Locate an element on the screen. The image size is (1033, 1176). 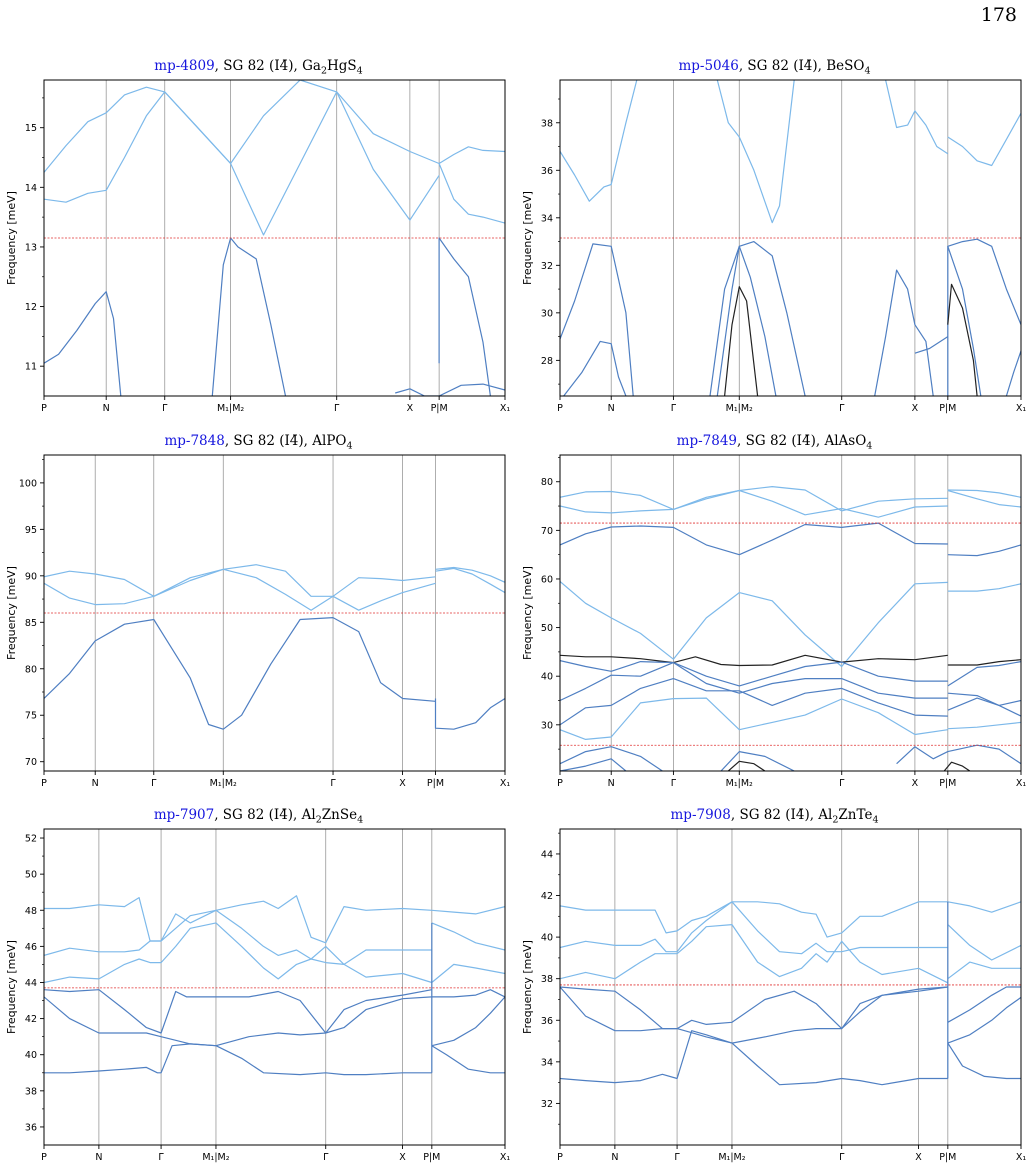
y-tick-label: 44 is located at coordinates (31, 983).